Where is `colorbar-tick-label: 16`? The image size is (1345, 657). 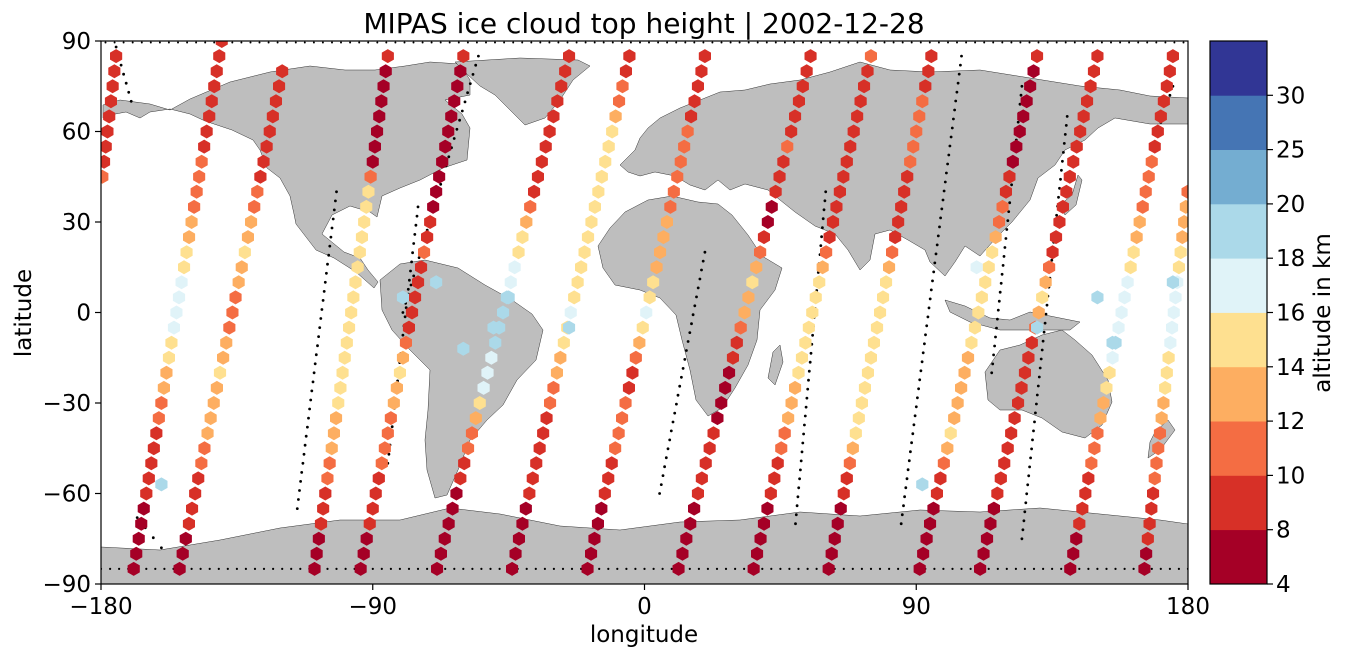 colorbar-tick-label: 16 is located at coordinates (1290, 314).